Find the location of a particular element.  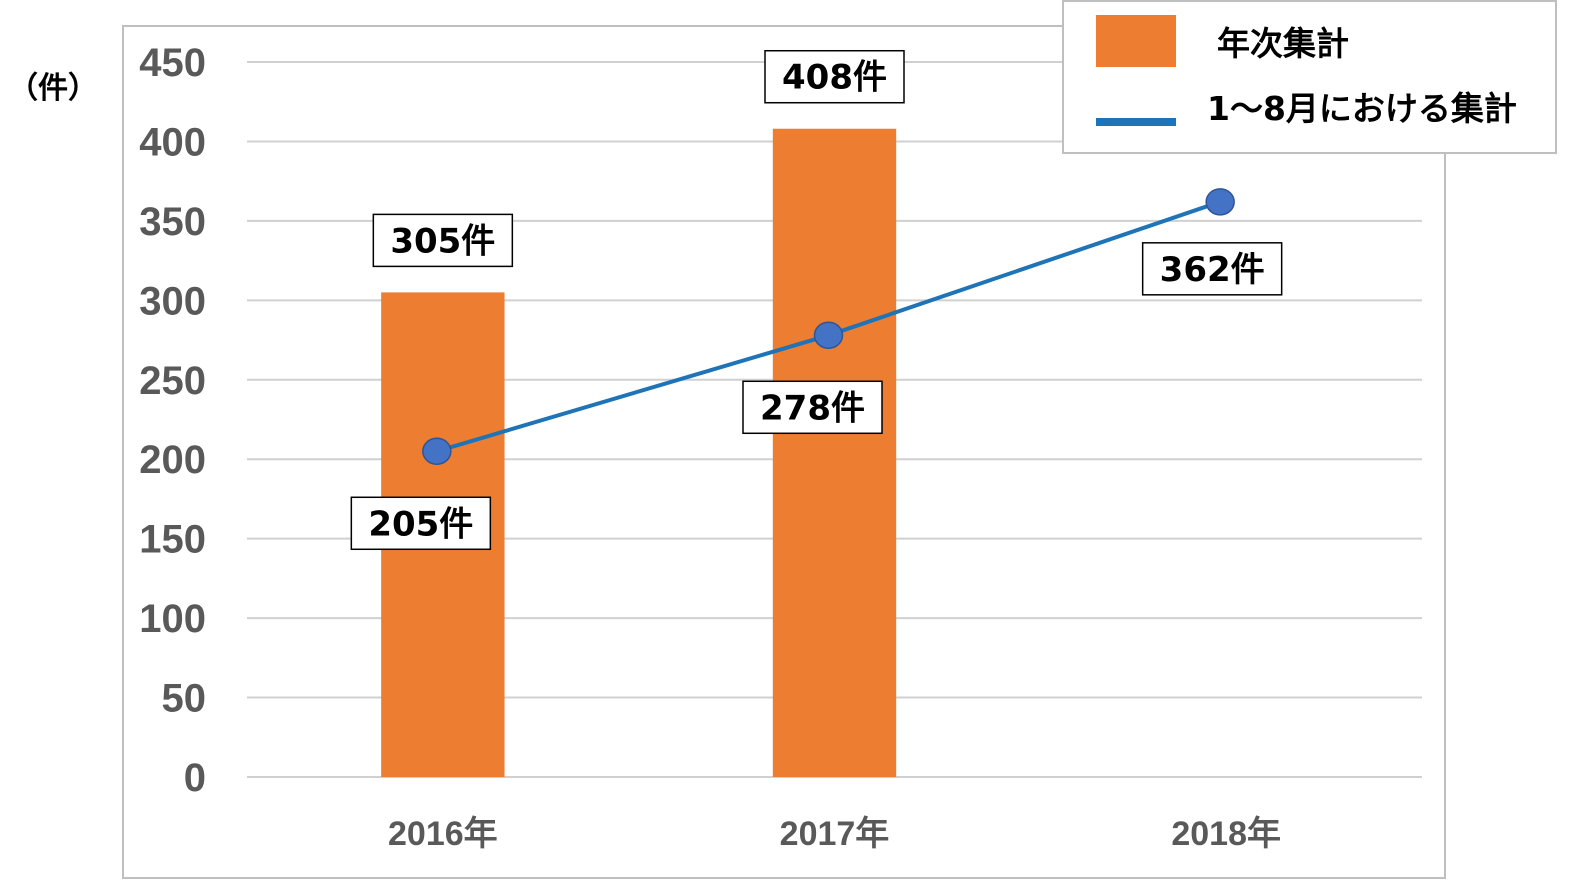

y-tick-label: 150 is located at coordinates (172, 540).